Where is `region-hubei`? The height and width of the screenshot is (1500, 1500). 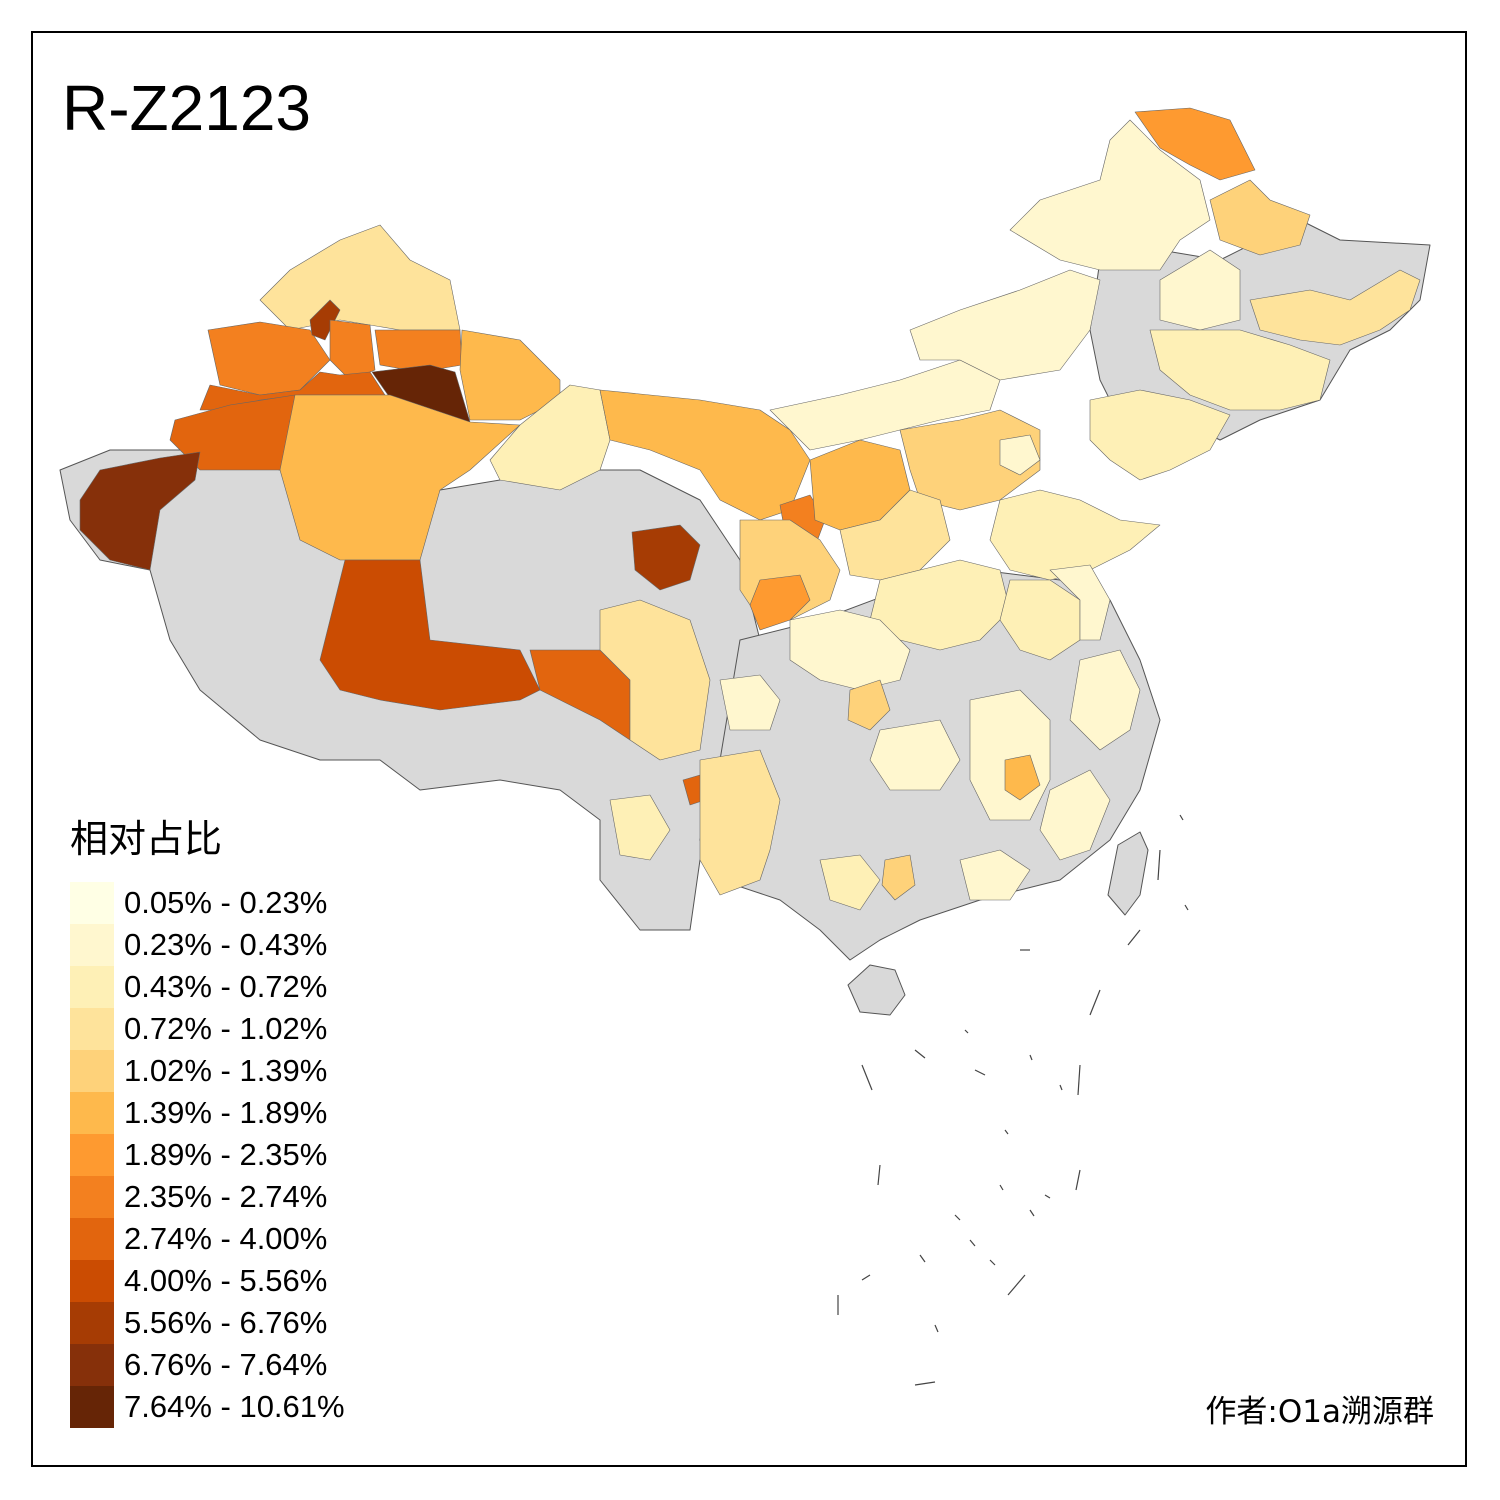 region-hubei is located at coordinates (850, 650).